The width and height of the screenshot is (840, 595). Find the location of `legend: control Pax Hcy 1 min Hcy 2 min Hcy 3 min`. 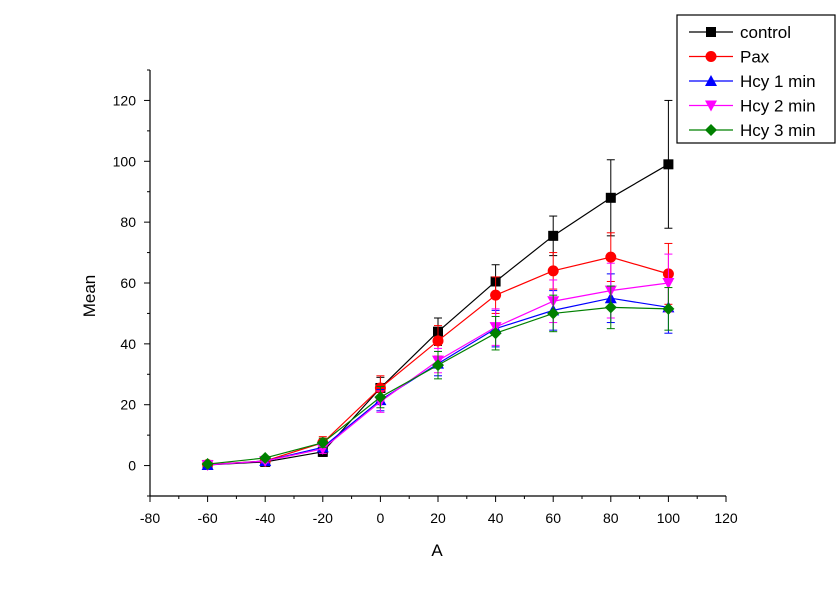

legend: control Pax Hcy 1 min Hcy 2 min Hcy 3 min is located at coordinates (756, 79).